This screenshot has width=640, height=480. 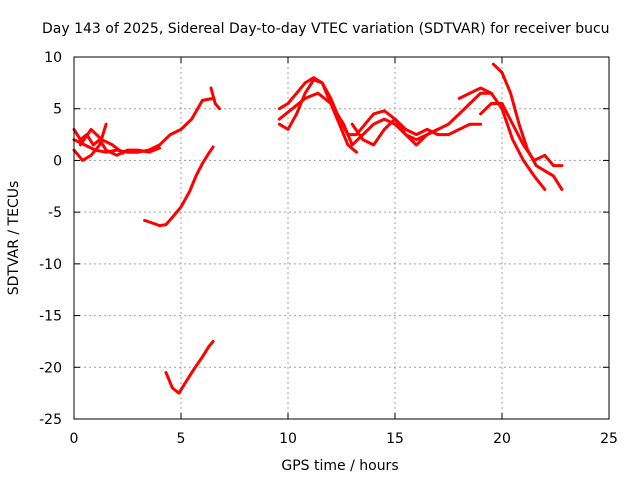 I want to click on x-tick-label: 5, so click(x=181, y=439).